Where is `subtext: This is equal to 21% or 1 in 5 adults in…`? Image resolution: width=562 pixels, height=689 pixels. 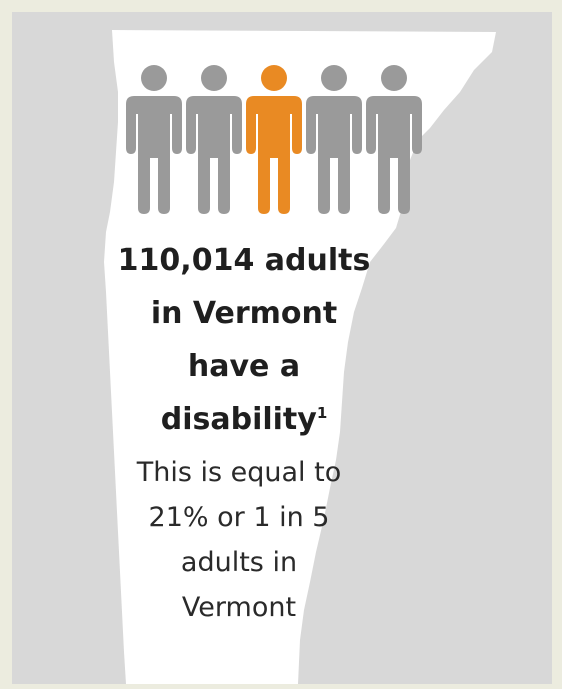 subtext: This is equal to 21% or 1 in 5 adults in… is located at coordinates (239, 540).